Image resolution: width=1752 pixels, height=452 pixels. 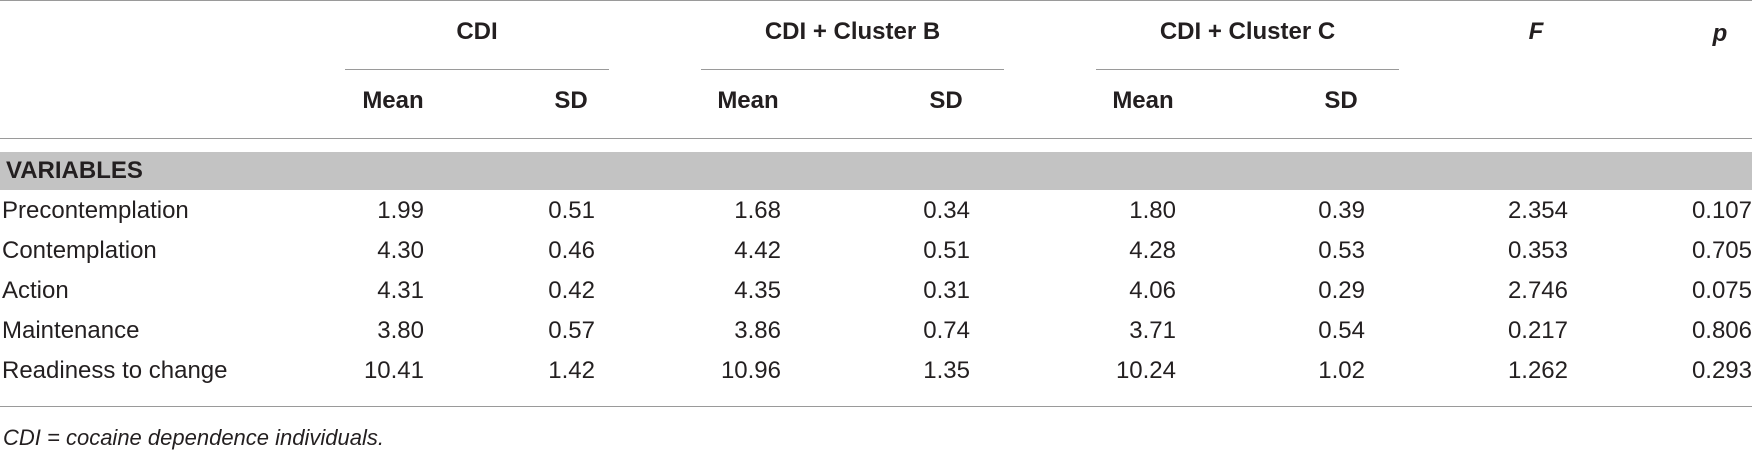 I want to click on cluster-c-sd: 0.54, so click(x=1341, y=330).